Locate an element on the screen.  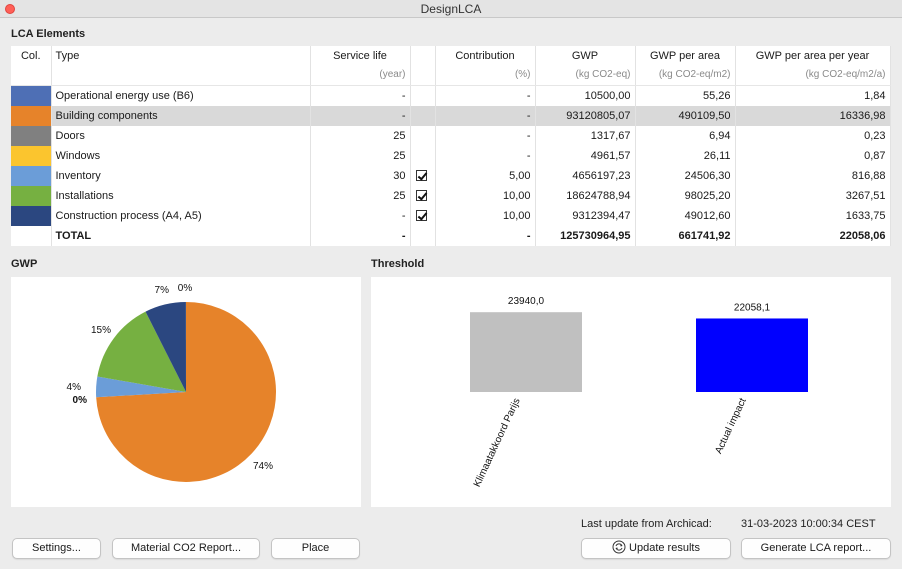
col-header-service-life: Service life is located at coordinates (360, 55).